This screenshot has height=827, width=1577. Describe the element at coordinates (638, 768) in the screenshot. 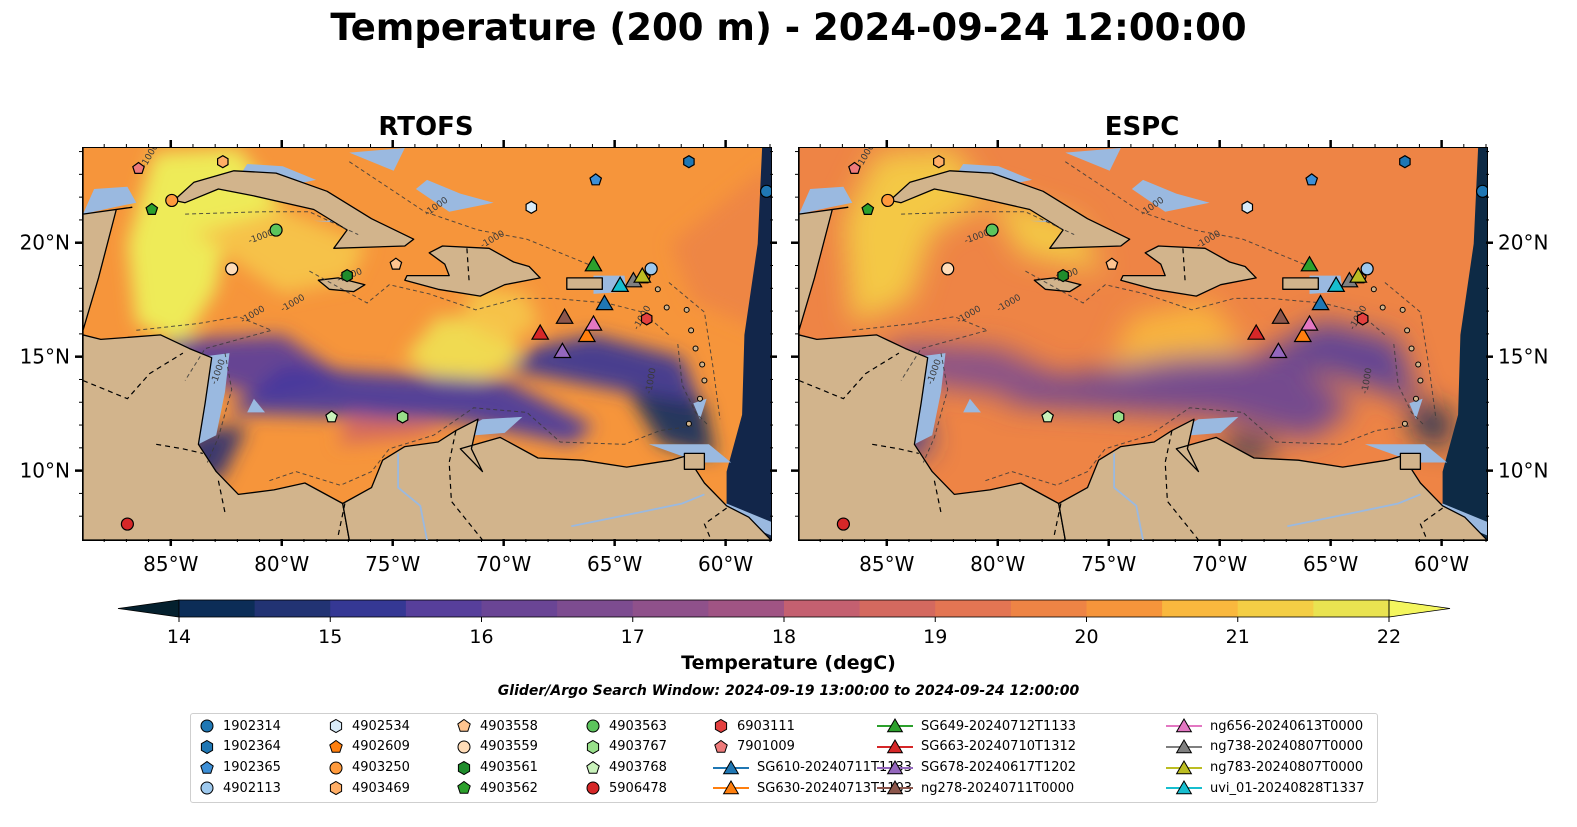

I see `legend-label: 4903768` at that location.